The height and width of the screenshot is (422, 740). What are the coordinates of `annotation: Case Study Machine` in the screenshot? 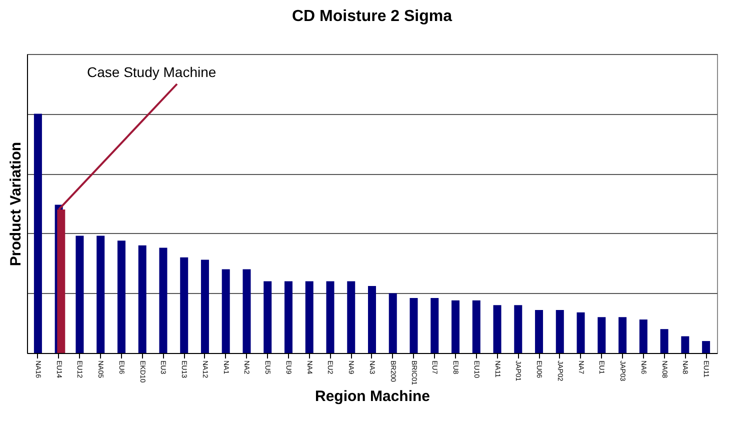 It's located at (151, 72).